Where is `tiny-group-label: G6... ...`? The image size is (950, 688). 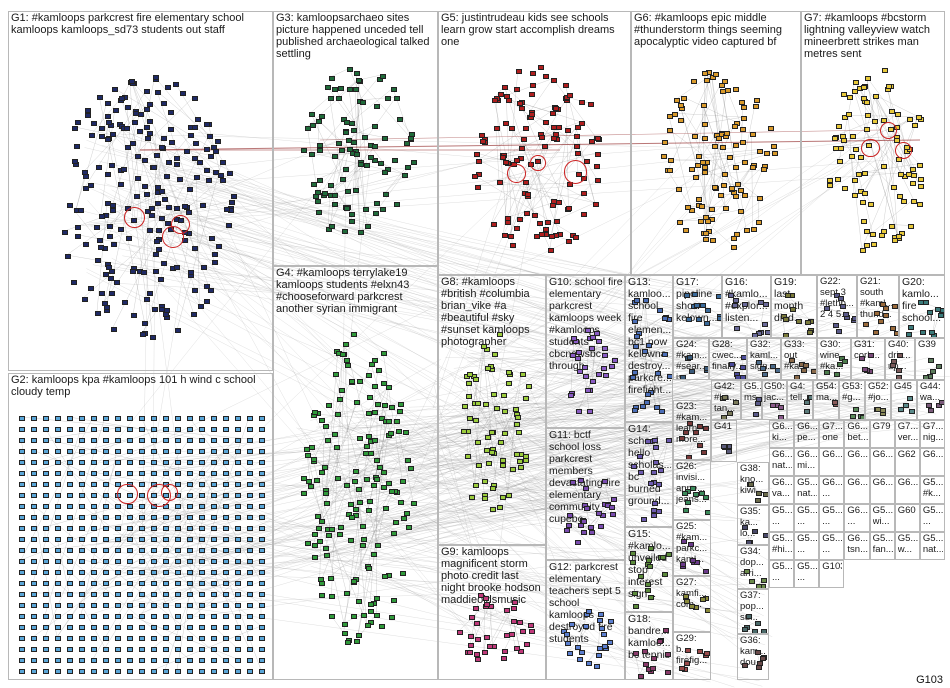 tiny-group-label: G6... ... is located at coordinates (857, 516).